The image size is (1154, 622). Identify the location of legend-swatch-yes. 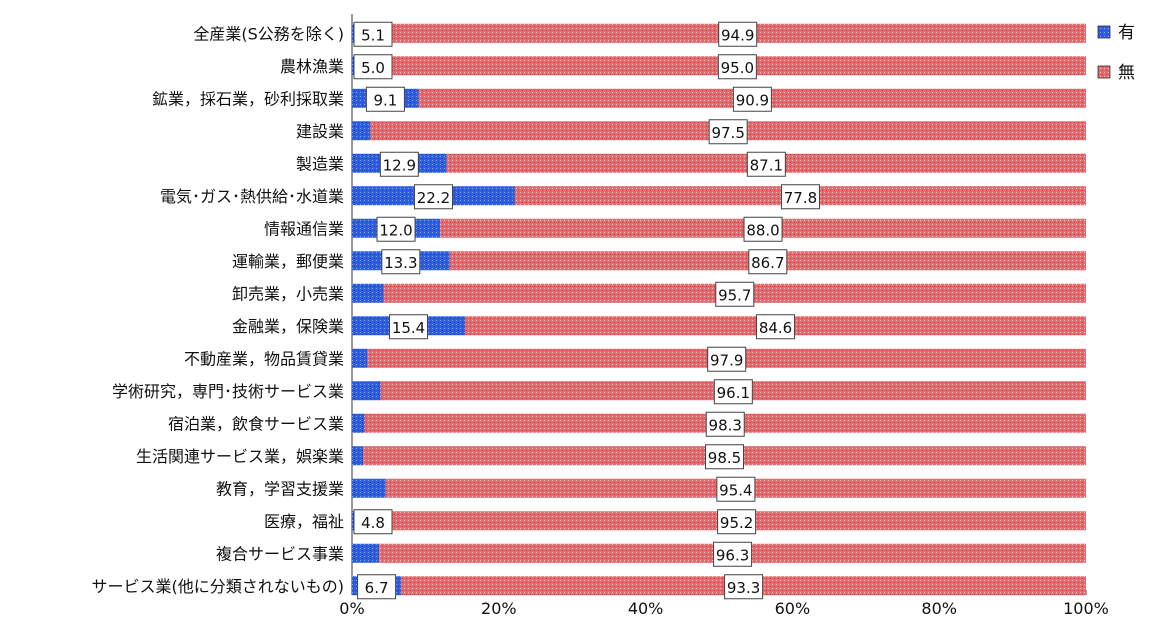
(1104, 32).